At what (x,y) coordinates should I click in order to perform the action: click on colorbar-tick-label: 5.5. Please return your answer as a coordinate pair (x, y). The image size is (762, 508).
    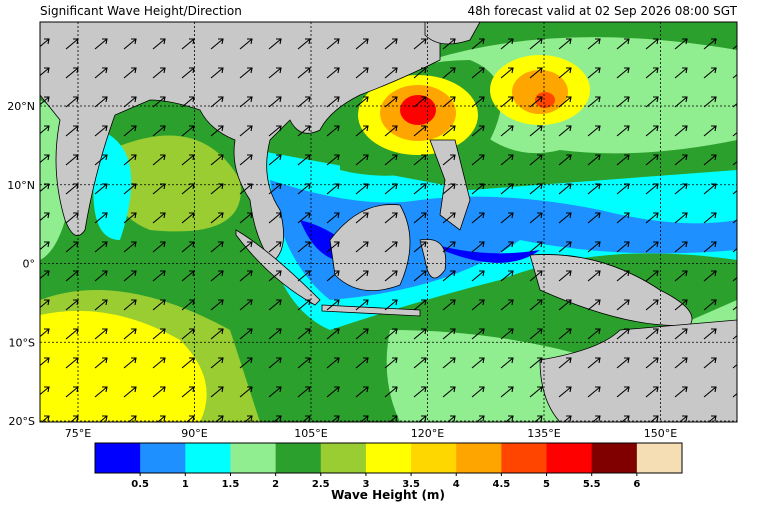
    Looking at the image, I should click on (592, 484).